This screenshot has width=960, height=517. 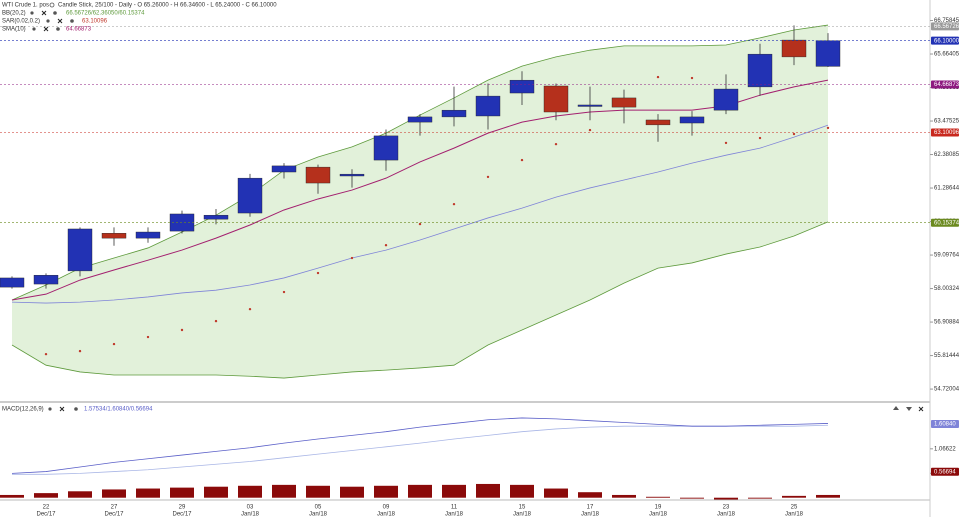 What do you see at coordinates (947, 27) in the screenshot?
I see `price-badge-label: 66.56726` at bounding box center [947, 27].